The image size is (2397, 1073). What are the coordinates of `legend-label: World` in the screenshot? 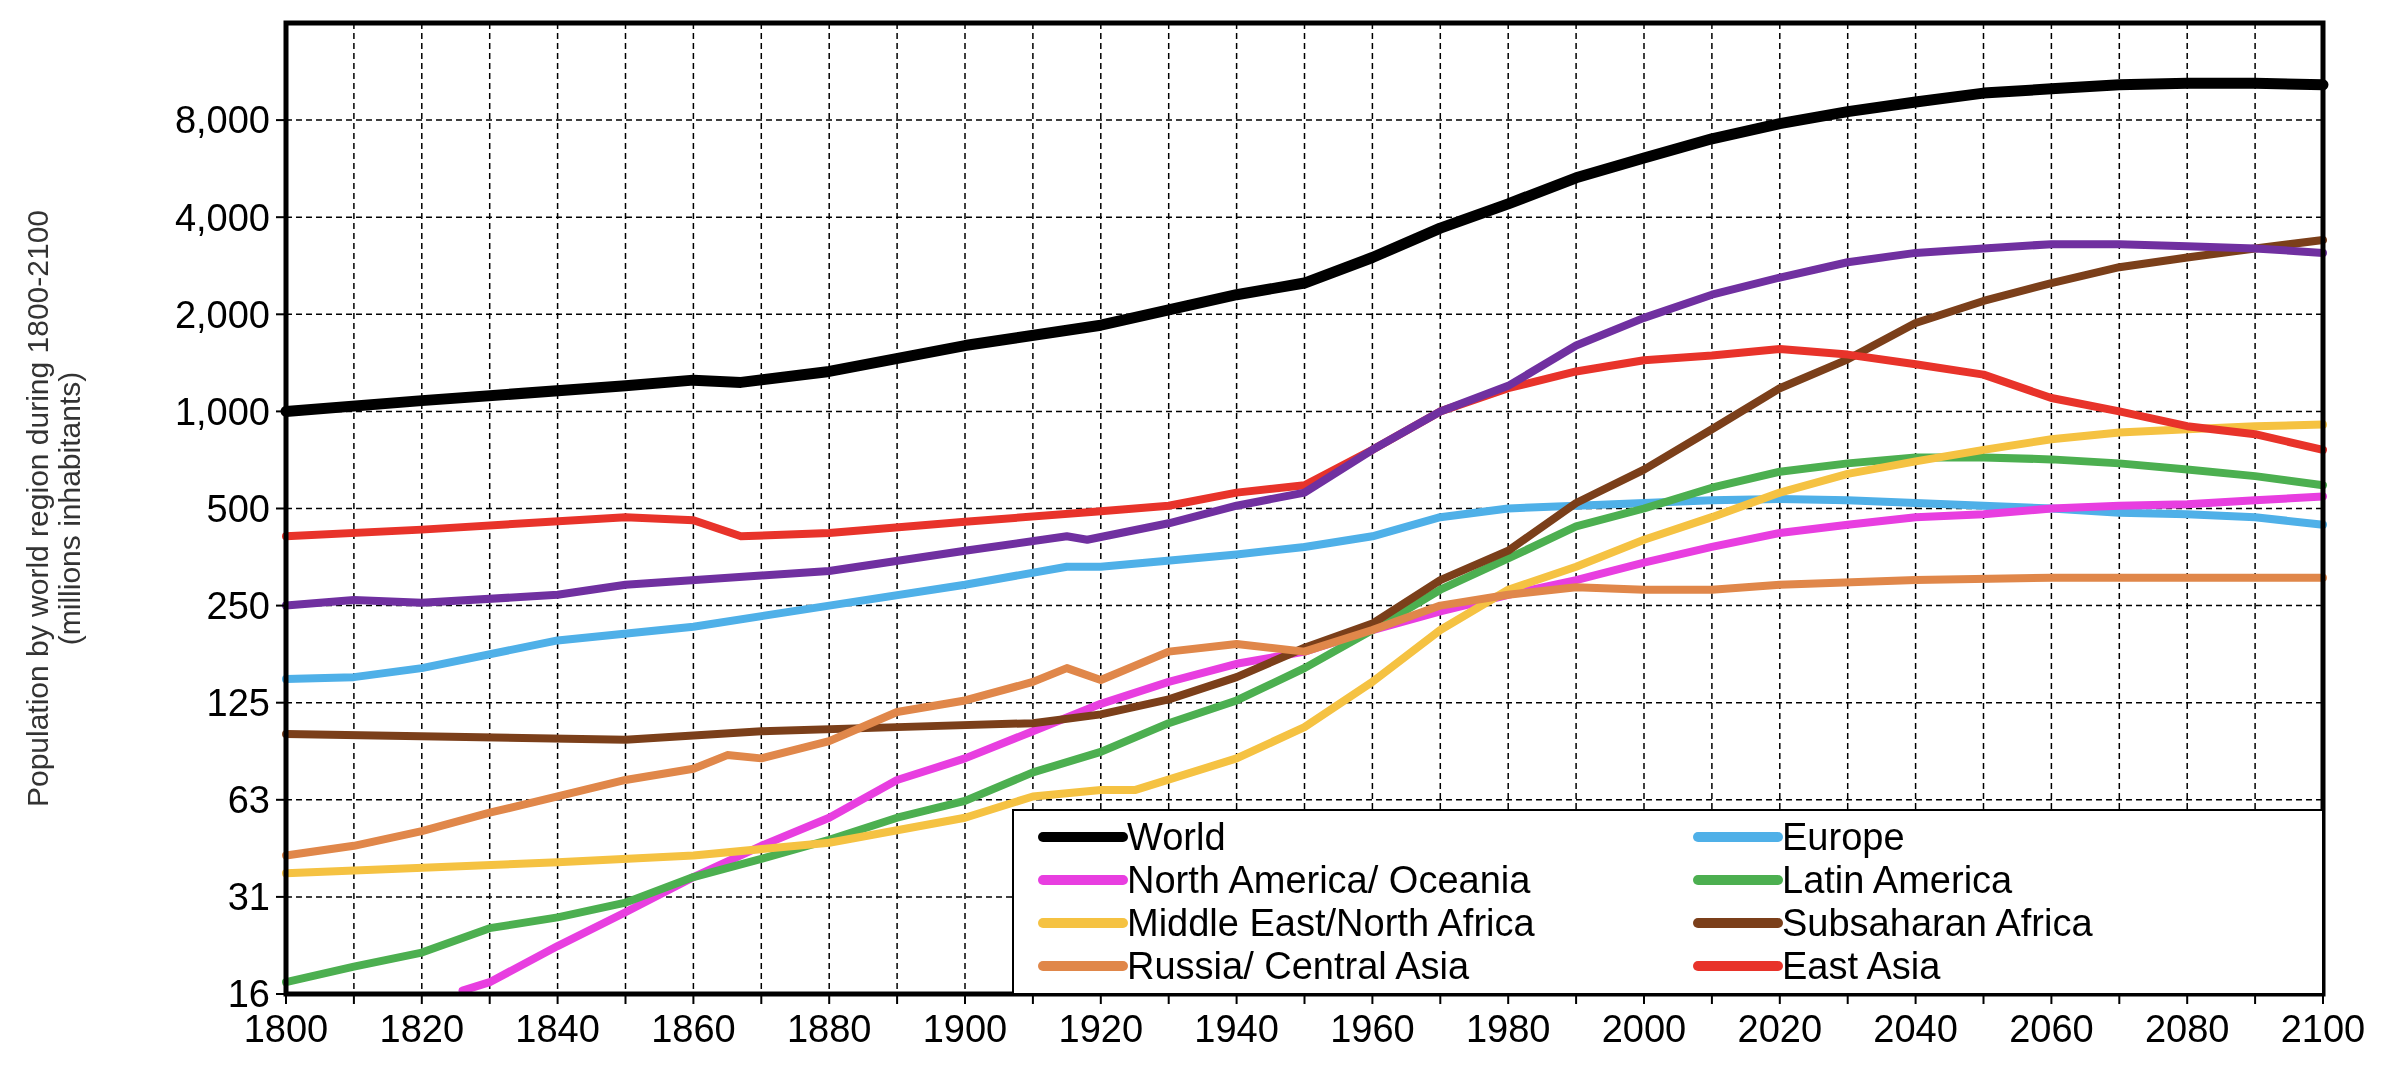 It's located at (1176, 837).